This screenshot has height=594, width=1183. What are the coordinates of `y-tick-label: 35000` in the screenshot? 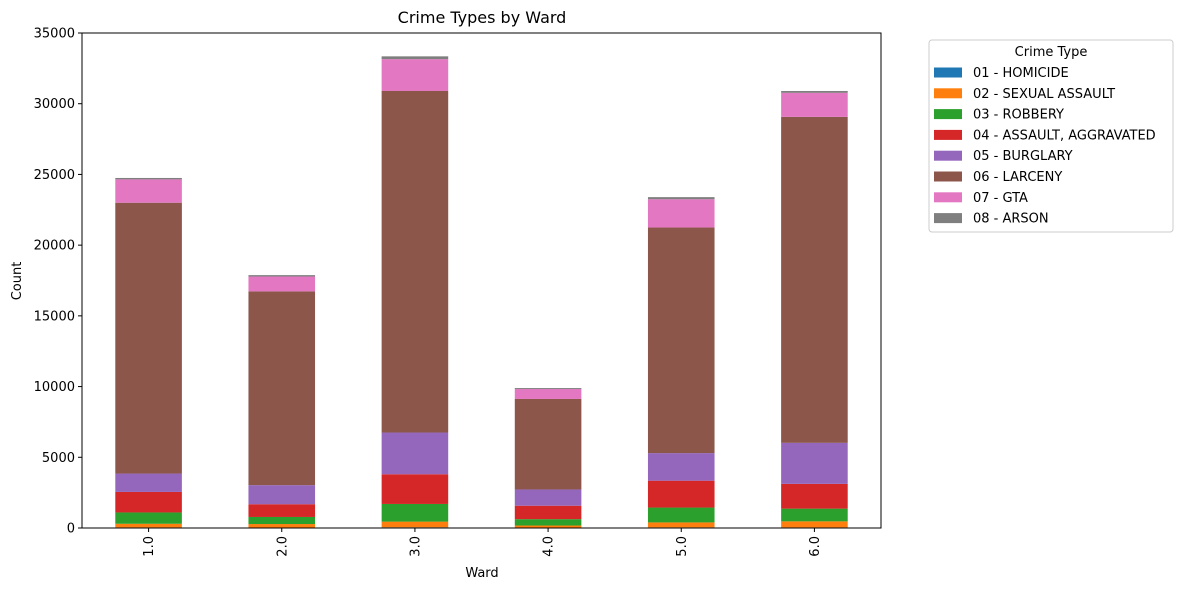 It's located at (54, 34).